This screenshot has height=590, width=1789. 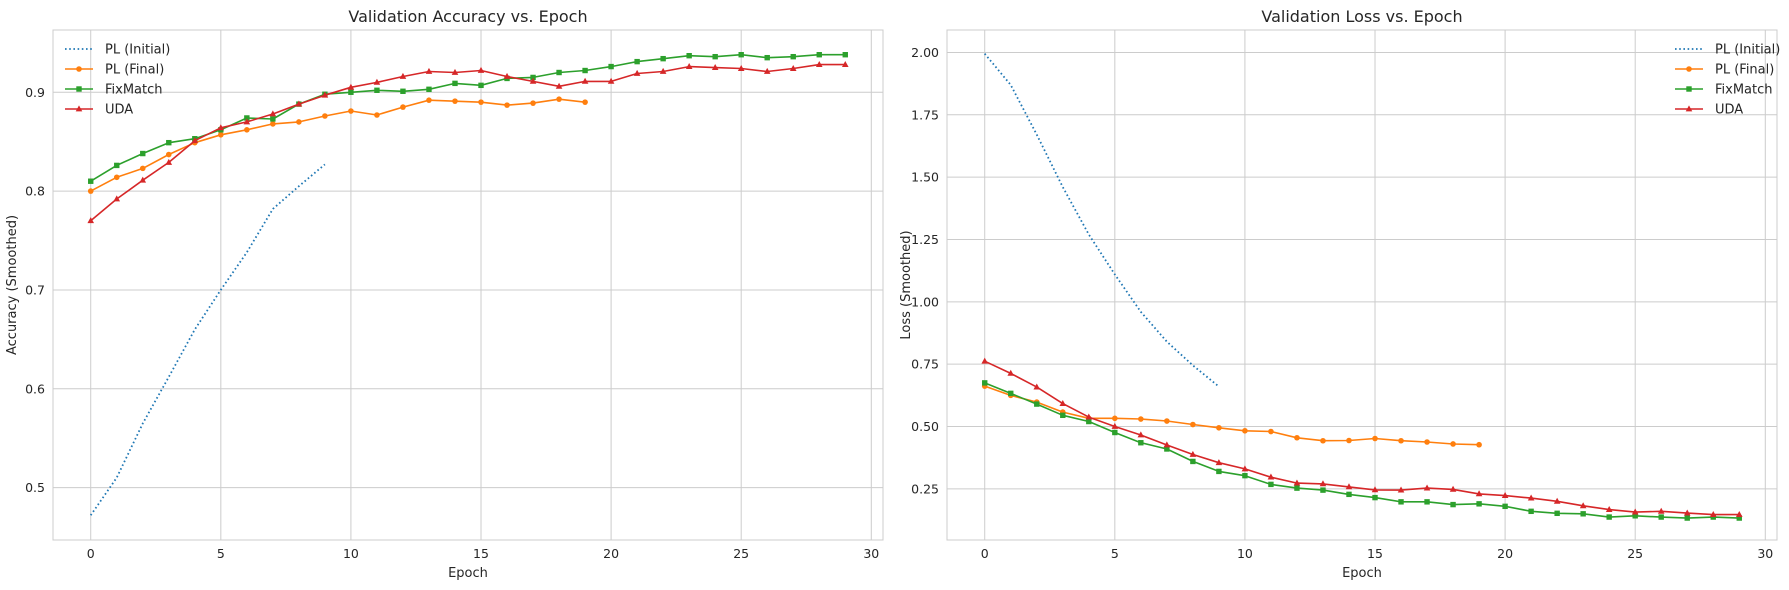 I want to click on loss-y-tick-label: 1.00, so click(x=925, y=301).